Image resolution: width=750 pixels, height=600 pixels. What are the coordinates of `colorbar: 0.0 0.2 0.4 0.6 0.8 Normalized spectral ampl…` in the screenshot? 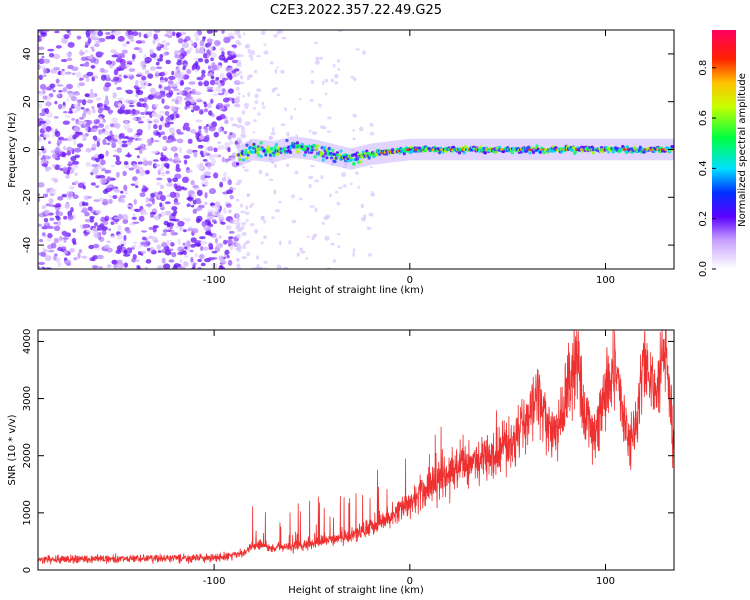 It's located at (723, 153).